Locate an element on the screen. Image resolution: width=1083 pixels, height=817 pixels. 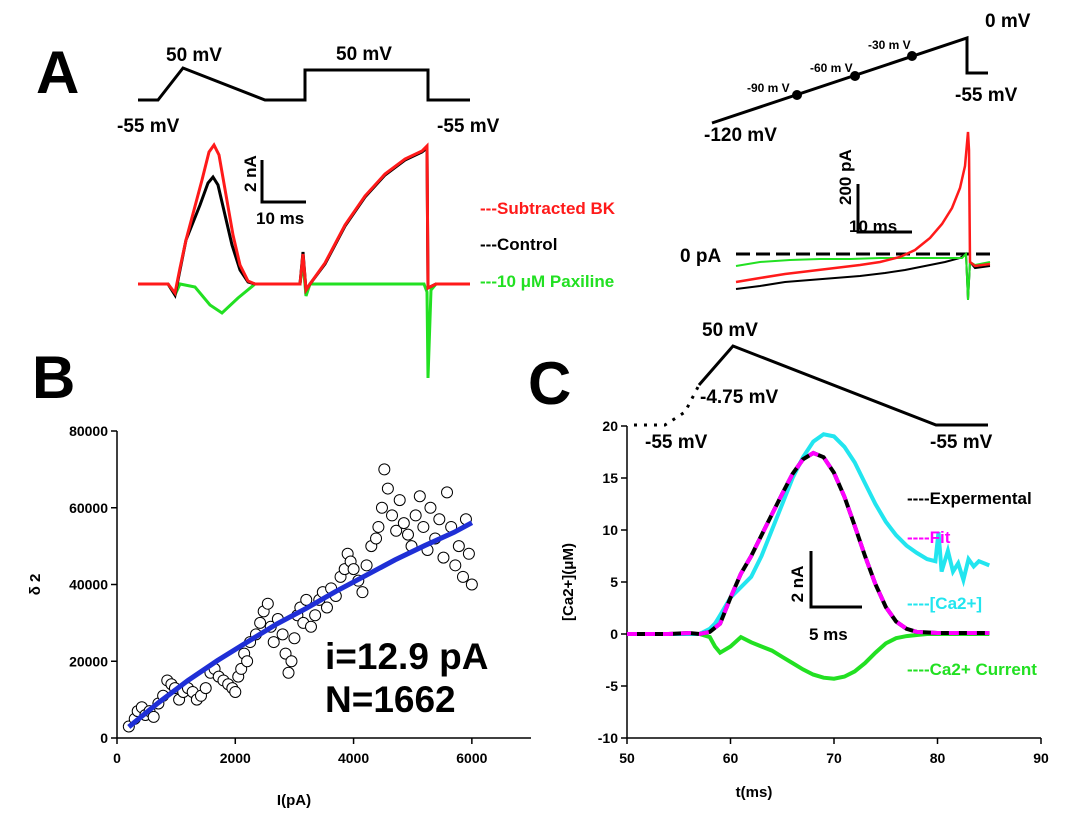
a-scale-y-label: 2 nA is located at coordinates (250, 173).